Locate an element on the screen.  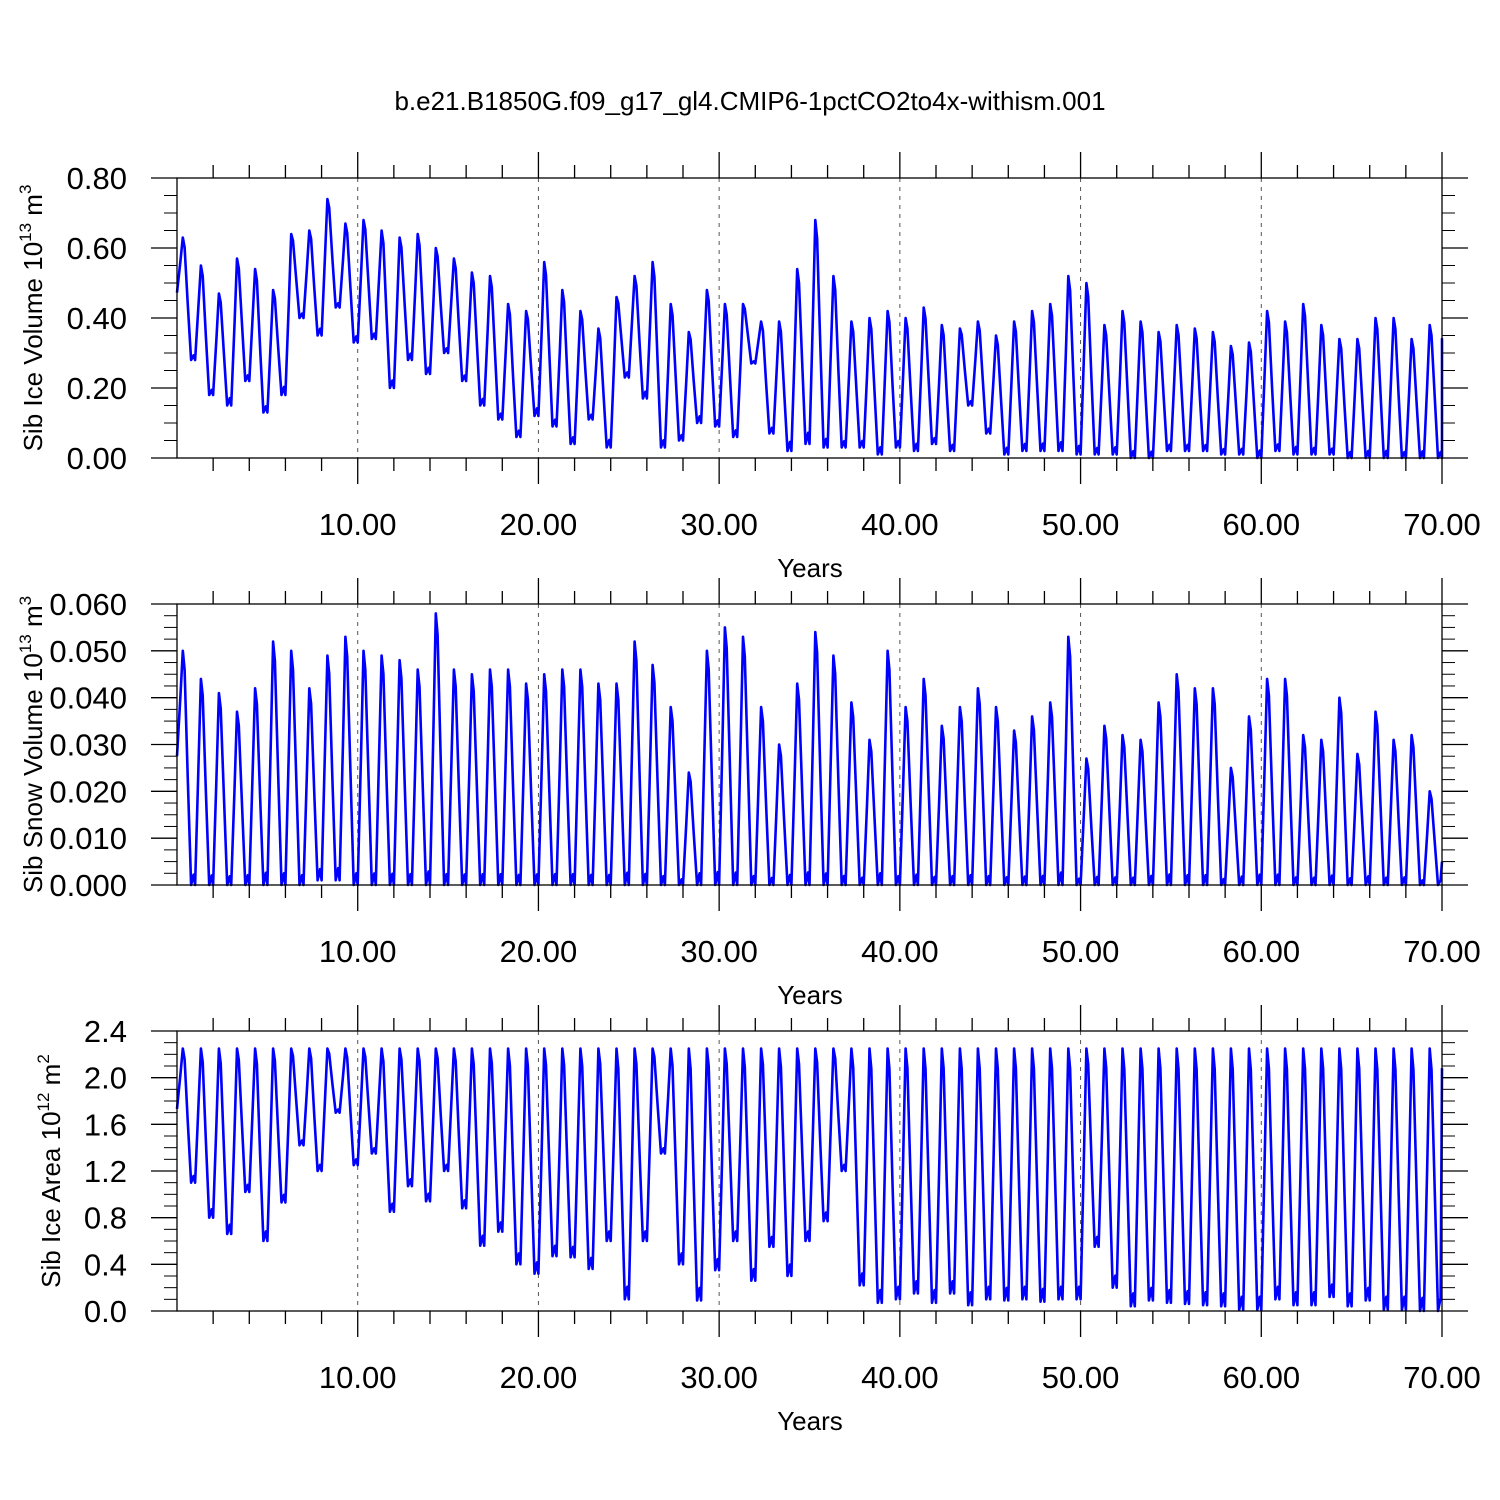
y-axis-label: Sib Ice Area 1012 m2 is located at coordinates (50, 1171).